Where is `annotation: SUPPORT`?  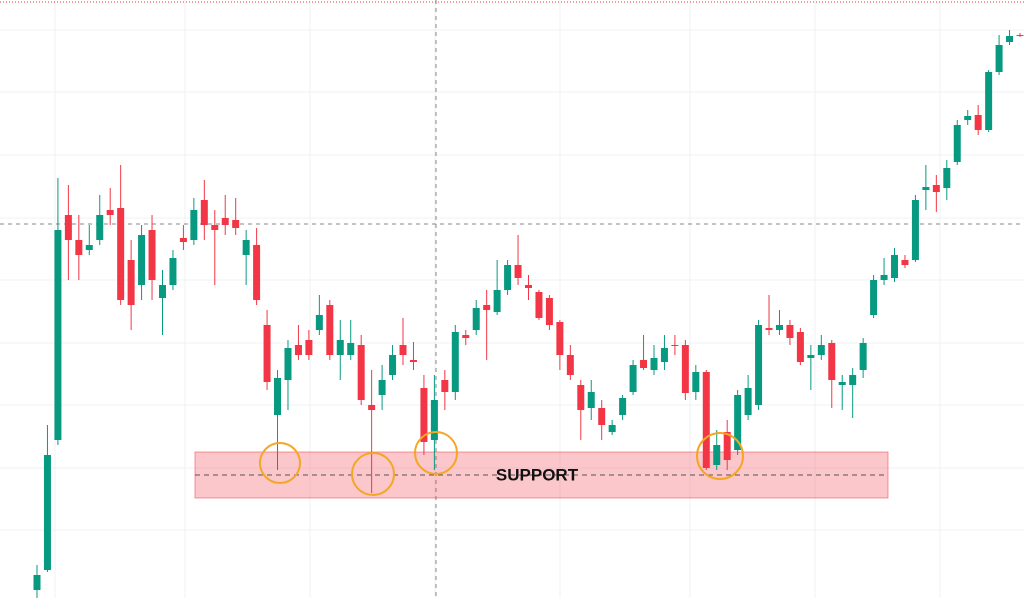
annotation: SUPPORT is located at coordinates (537, 474).